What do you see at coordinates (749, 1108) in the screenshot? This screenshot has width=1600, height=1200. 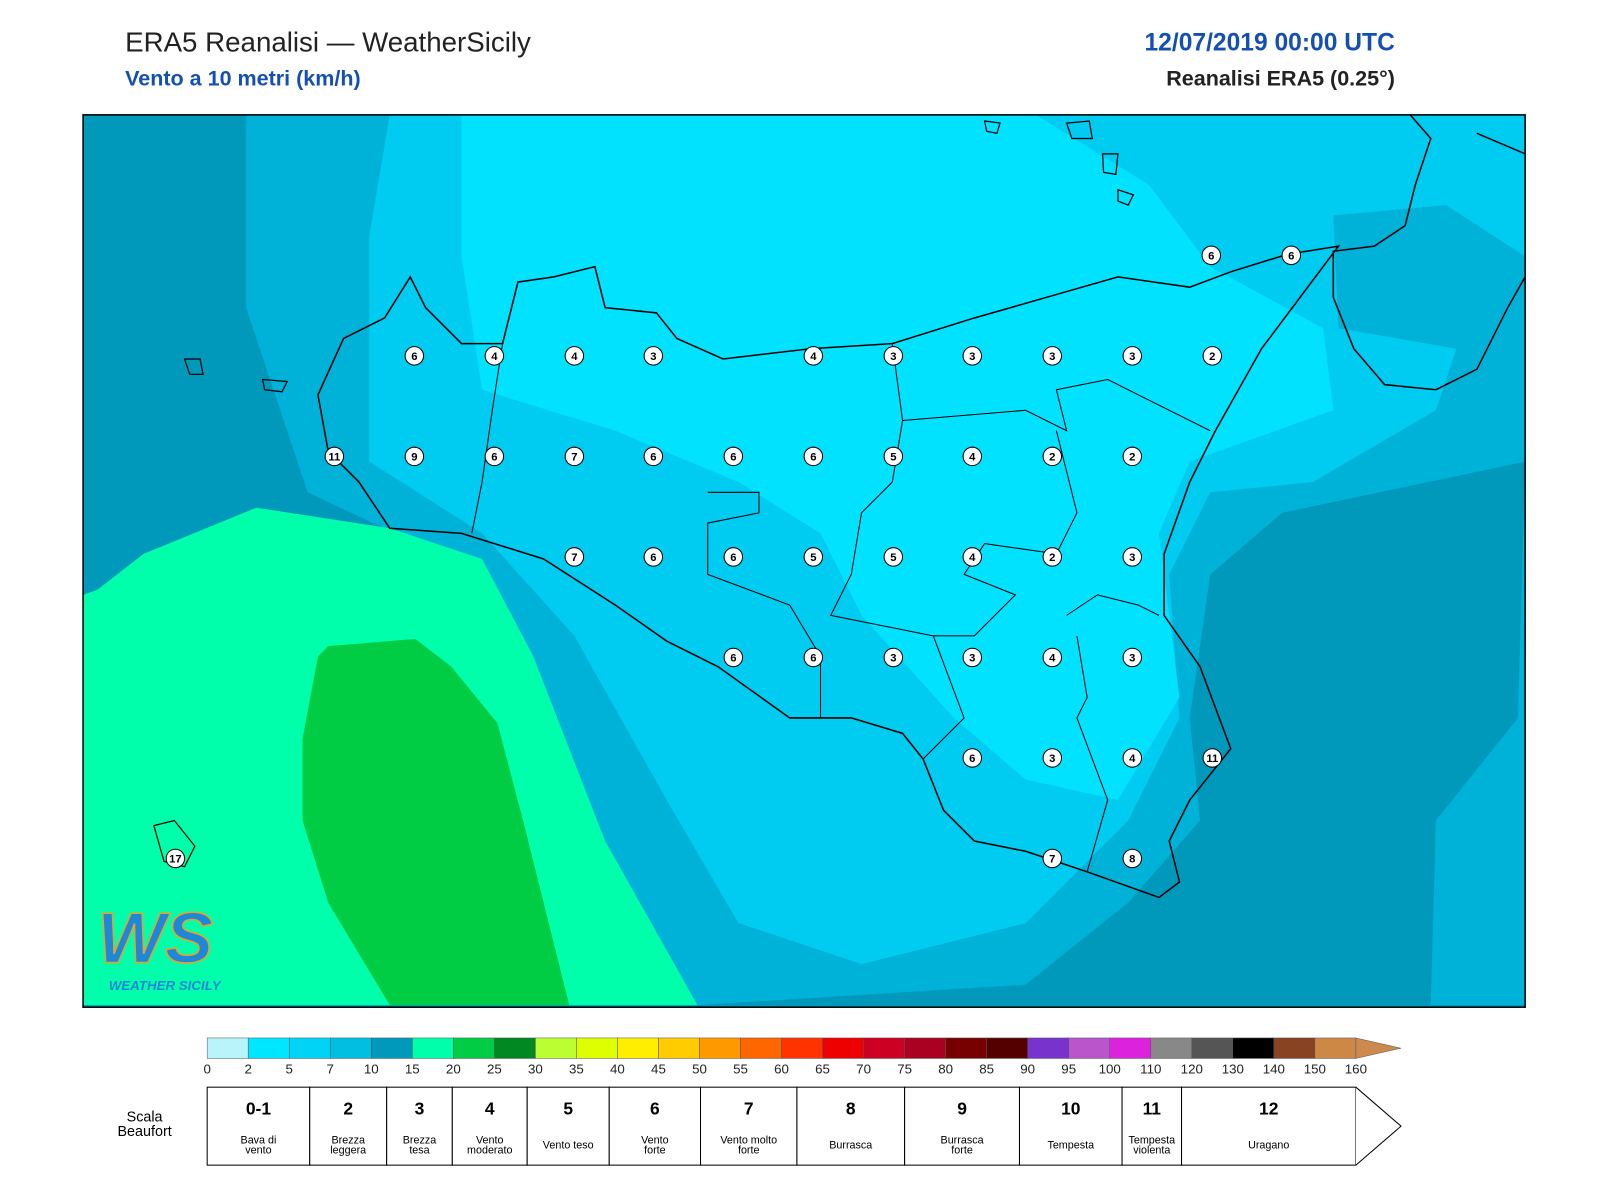 I see `beaufort-force: 7` at bounding box center [749, 1108].